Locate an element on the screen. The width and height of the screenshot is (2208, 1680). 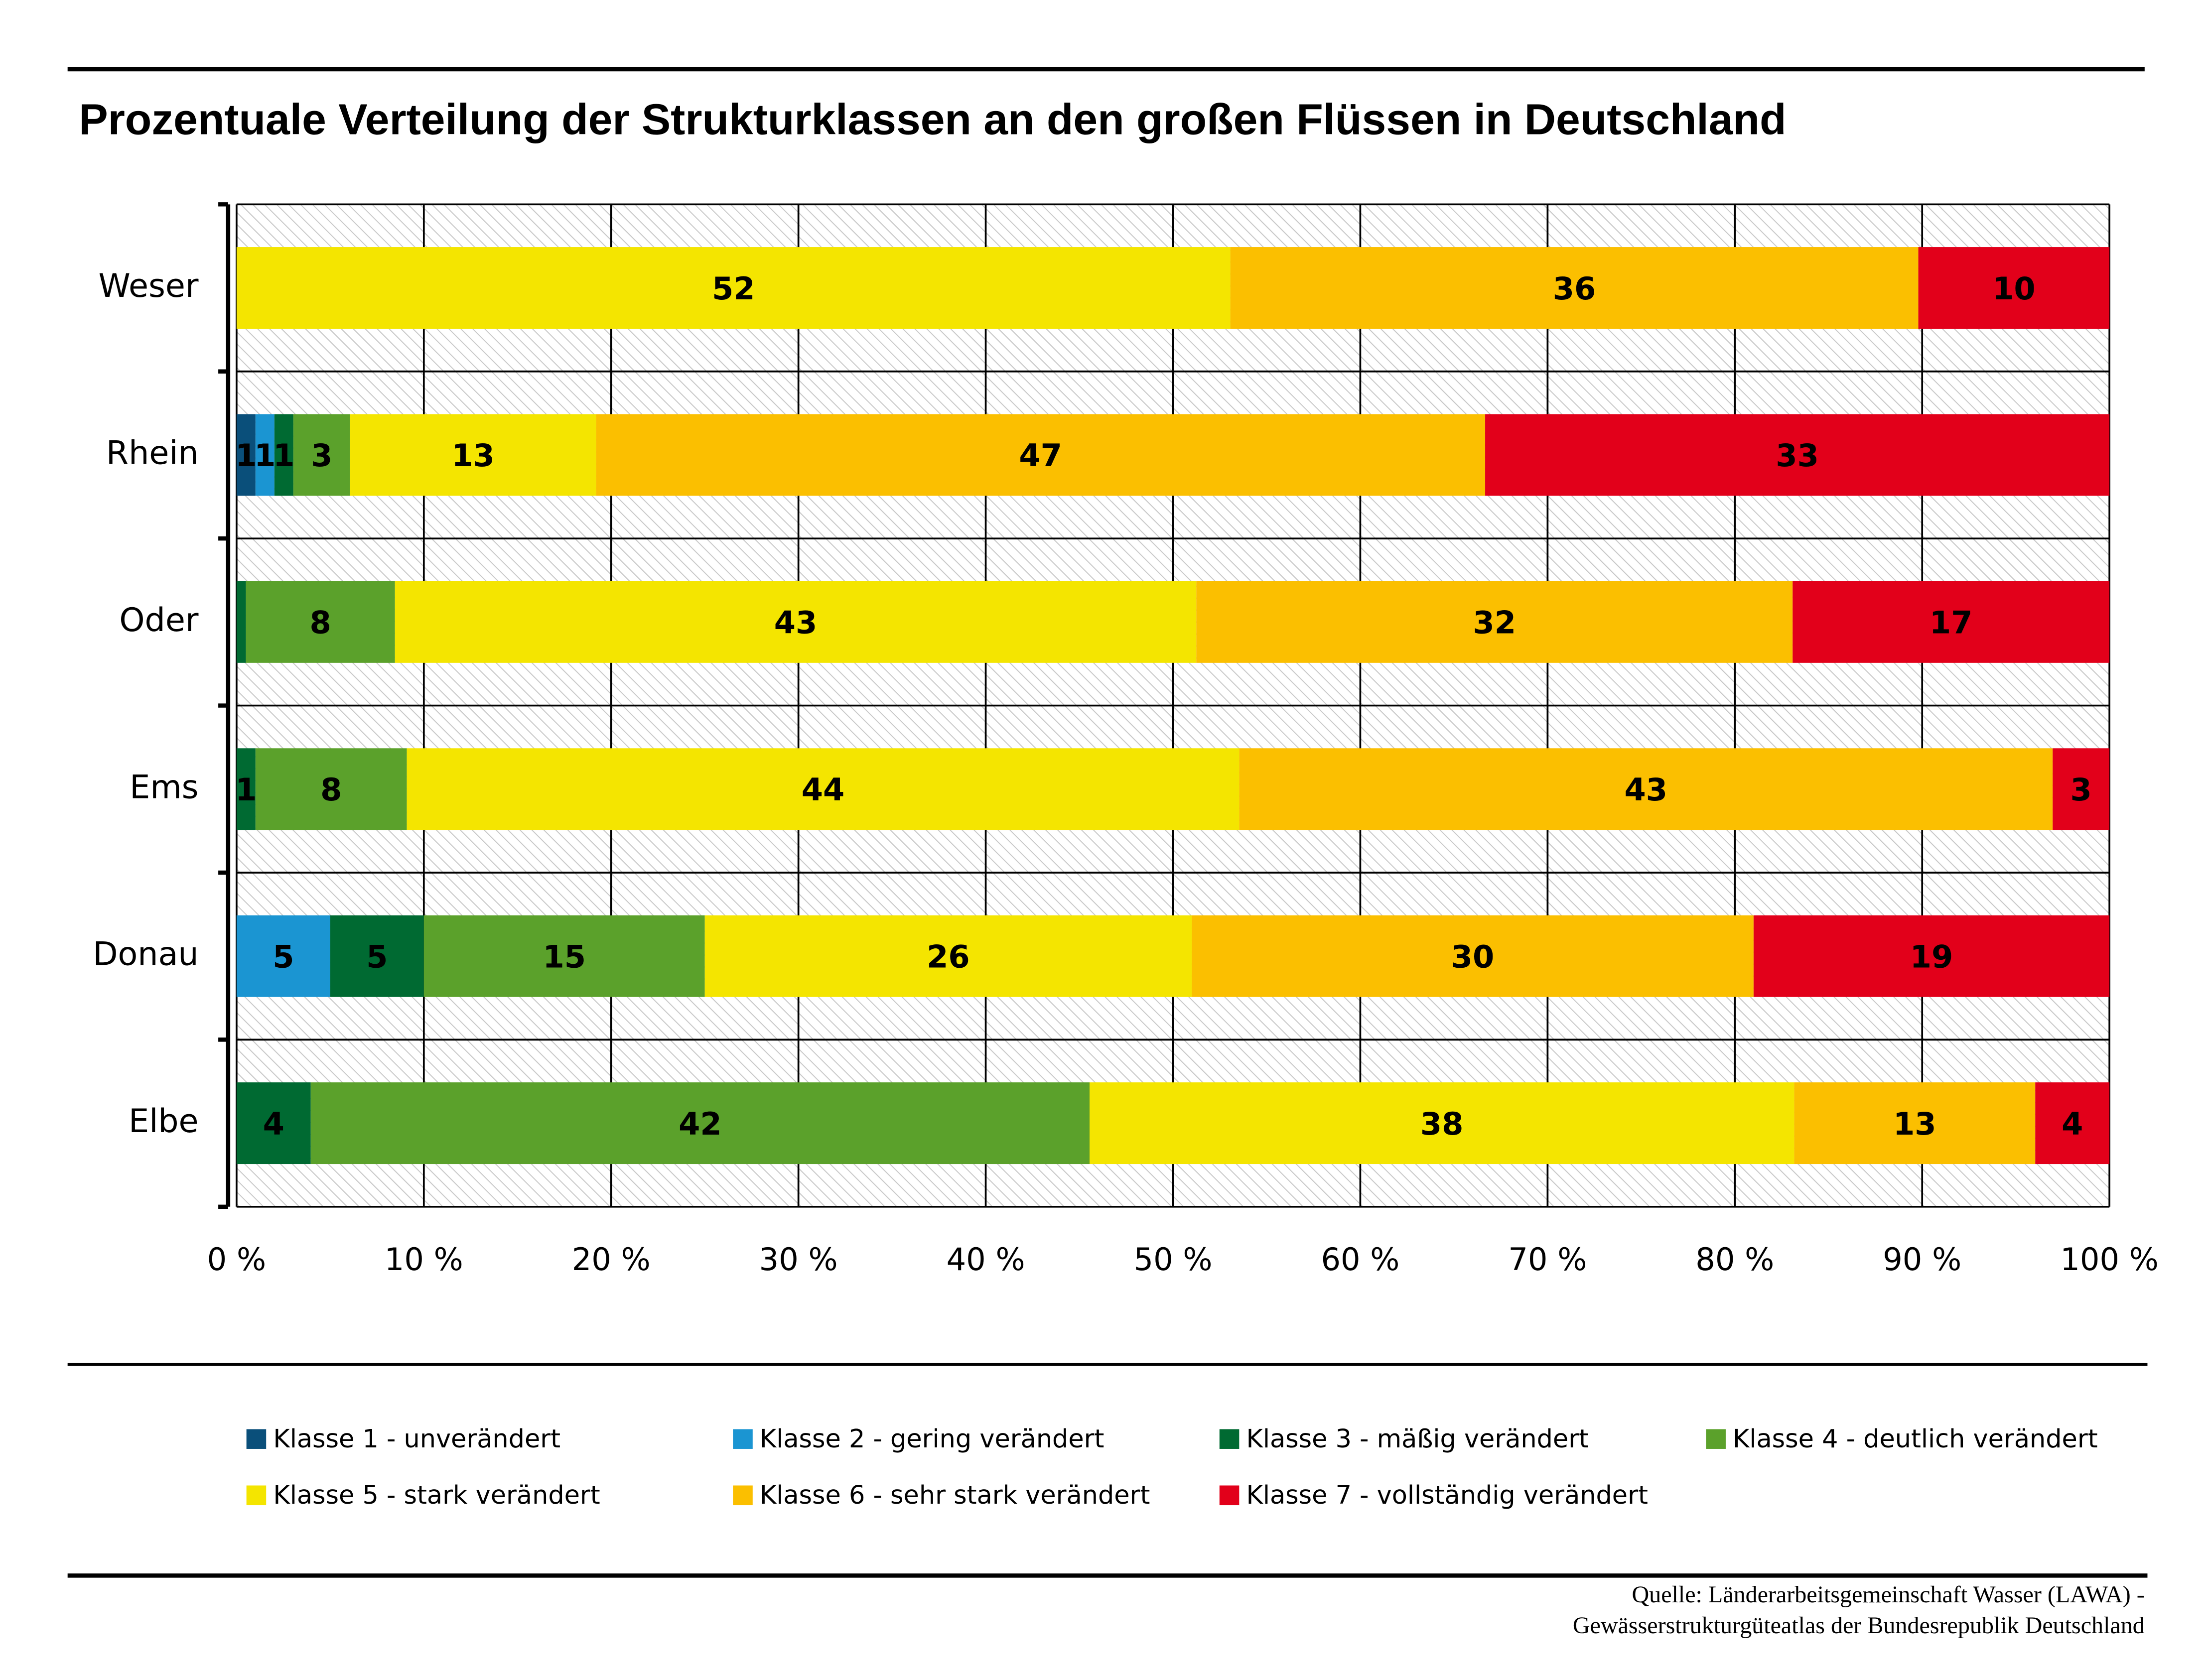
data-label: 19 is located at coordinates (1931, 957).